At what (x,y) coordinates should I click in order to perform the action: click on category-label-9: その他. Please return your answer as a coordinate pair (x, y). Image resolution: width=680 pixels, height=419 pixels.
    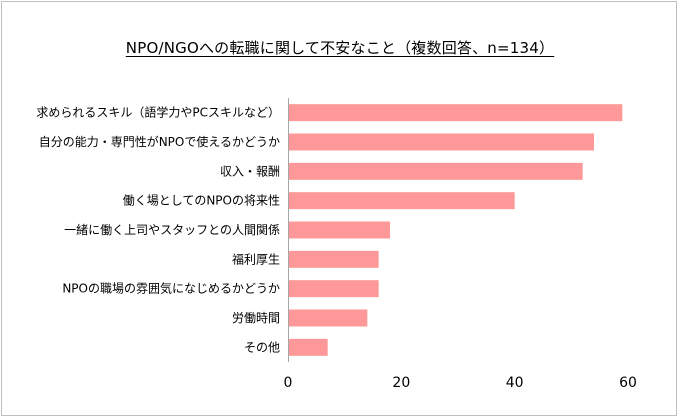
    Looking at the image, I should click on (262, 347).